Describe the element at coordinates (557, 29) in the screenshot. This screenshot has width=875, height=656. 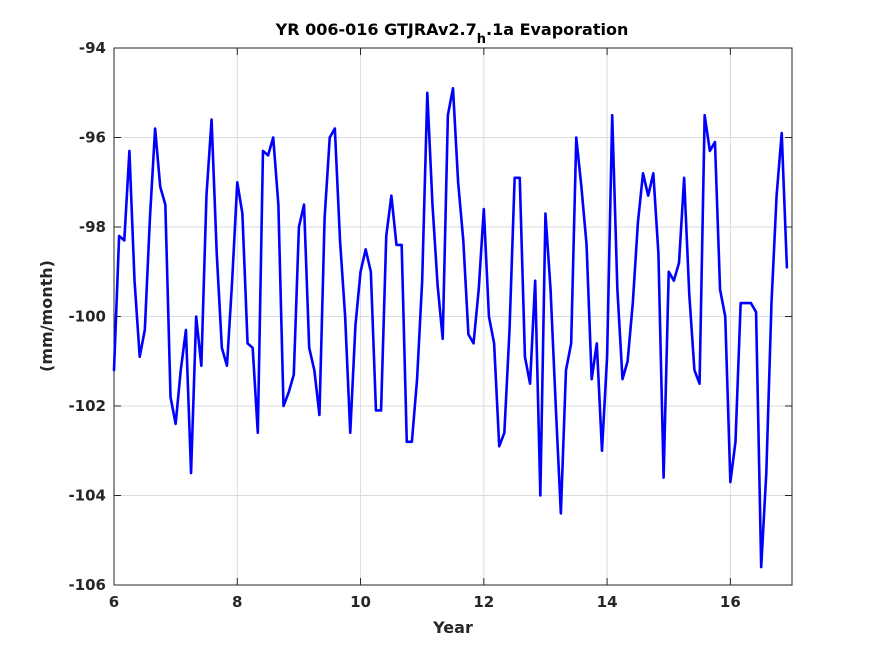
I see `chart-title-suffix: .1a Evaporation` at that location.